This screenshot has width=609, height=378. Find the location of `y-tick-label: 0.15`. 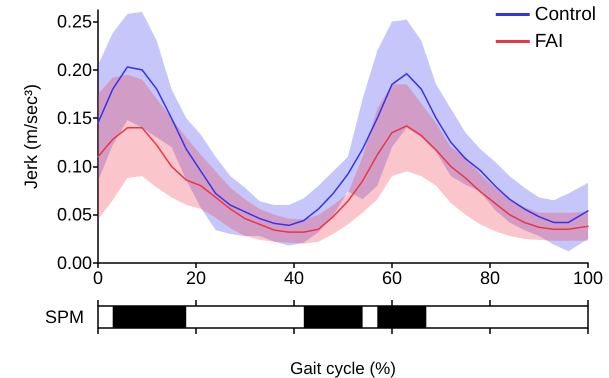

y-tick-label: 0.15 is located at coordinates (74, 118).